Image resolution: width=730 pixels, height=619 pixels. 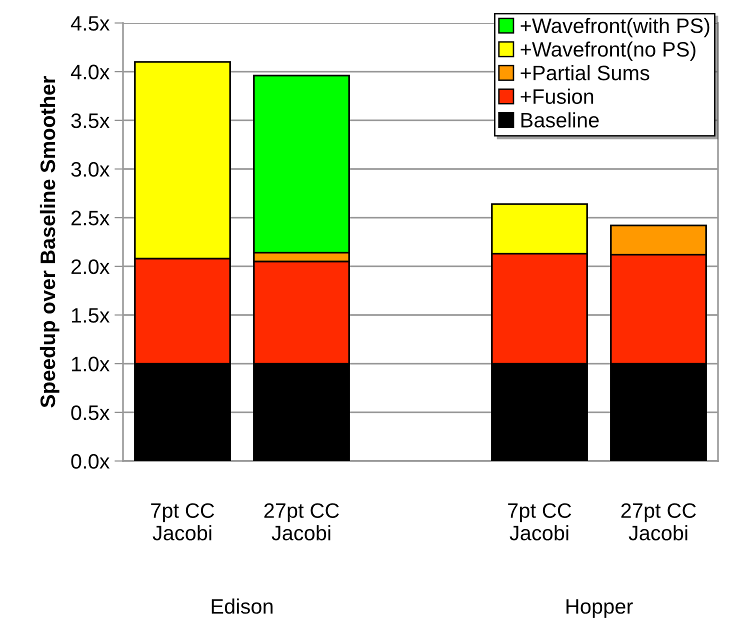 What do you see at coordinates (615, 28) in the screenshot?
I see `legend-label: +Wavefront(with PS)` at bounding box center [615, 28].